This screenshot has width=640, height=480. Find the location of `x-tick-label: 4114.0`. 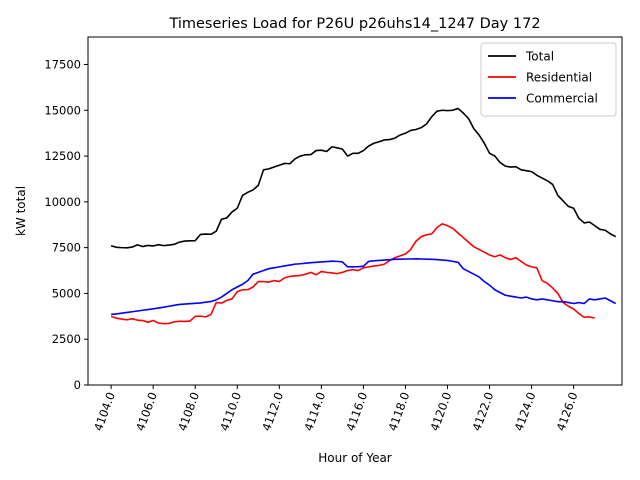

x-tick-label: 4114.0 is located at coordinates (314, 411).